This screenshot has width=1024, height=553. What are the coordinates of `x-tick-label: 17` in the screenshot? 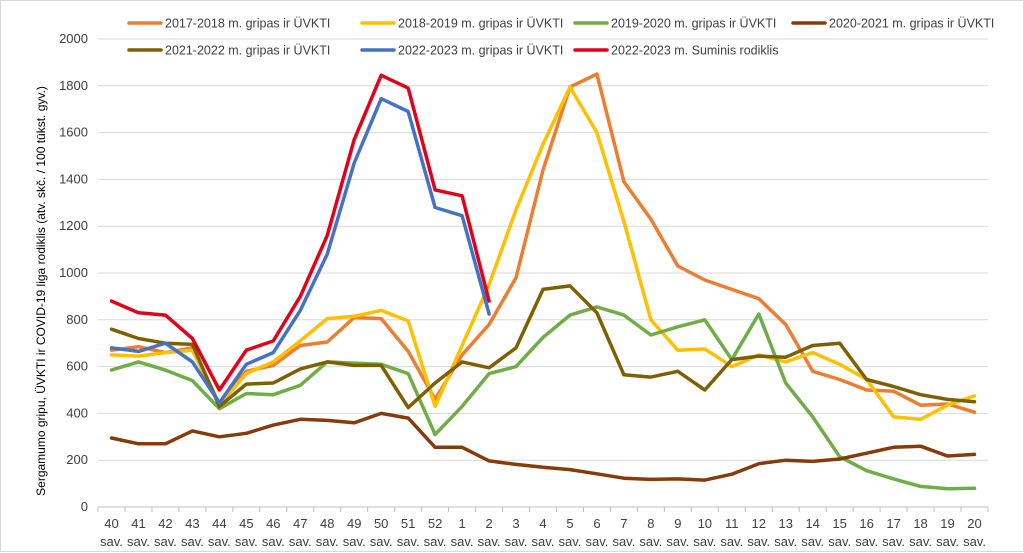 It's located at (893, 523).